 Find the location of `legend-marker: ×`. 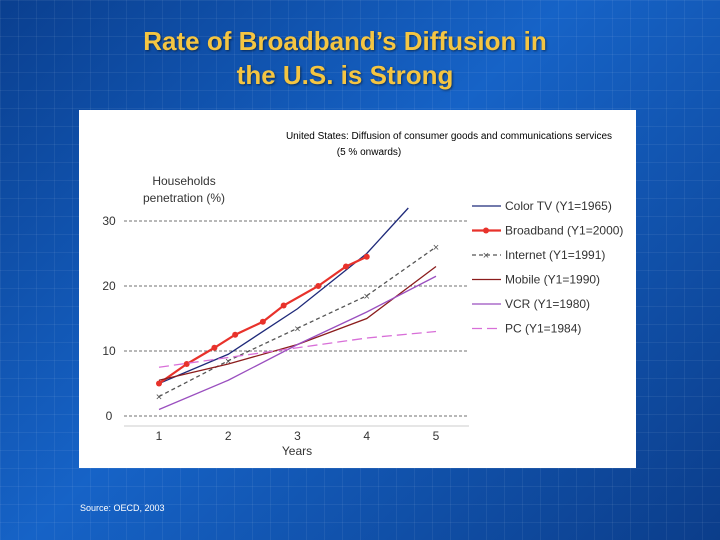

legend-marker: × is located at coordinates (486, 256).